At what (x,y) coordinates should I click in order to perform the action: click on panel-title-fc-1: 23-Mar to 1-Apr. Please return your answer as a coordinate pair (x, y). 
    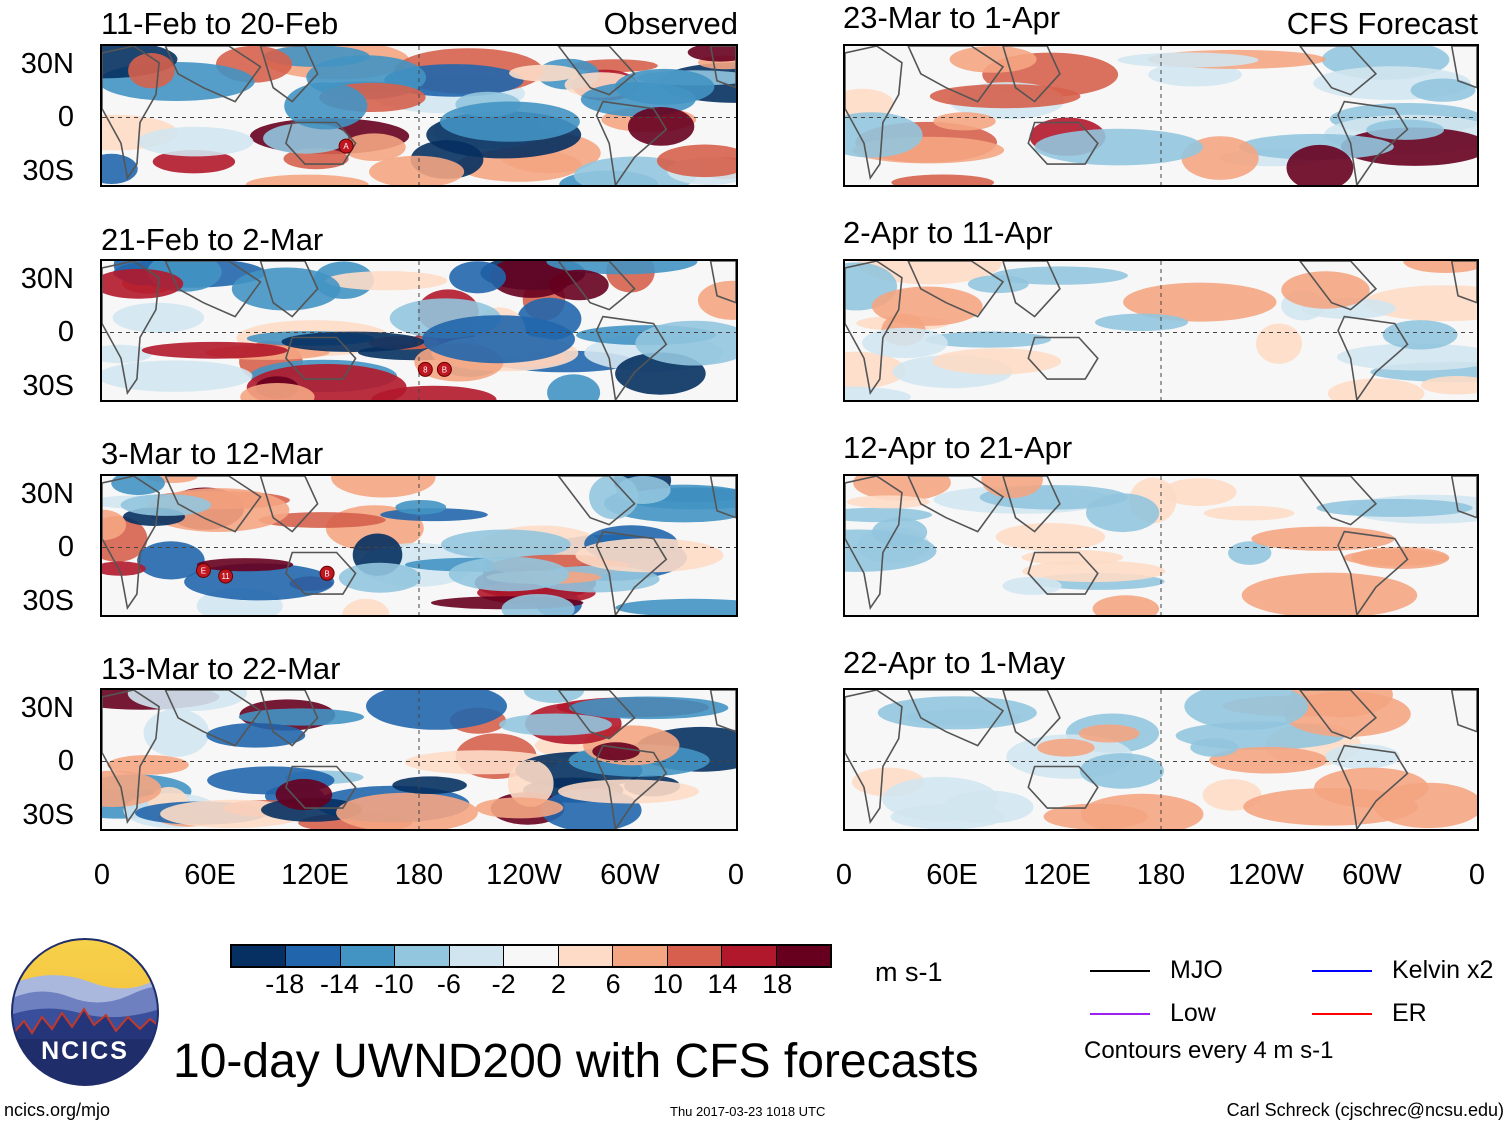
    Looking at the image, I should click on (952, 17).